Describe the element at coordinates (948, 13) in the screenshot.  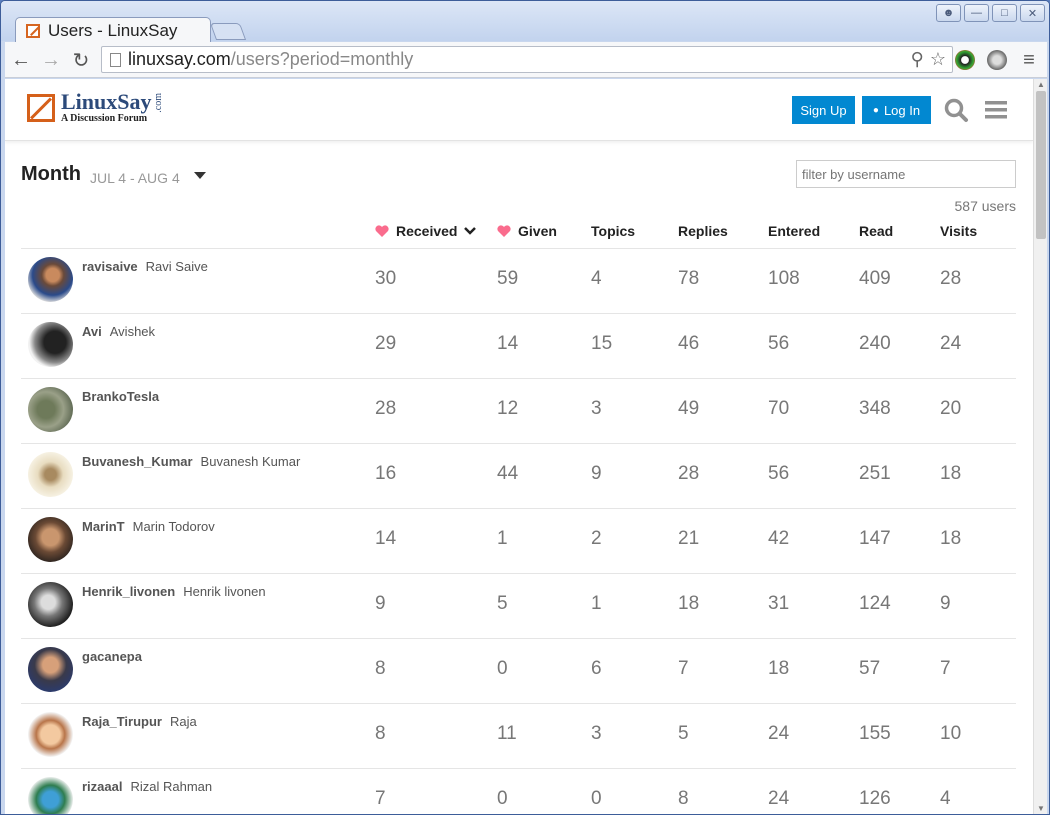
I see `user-profile-icon: ☻` at that location.